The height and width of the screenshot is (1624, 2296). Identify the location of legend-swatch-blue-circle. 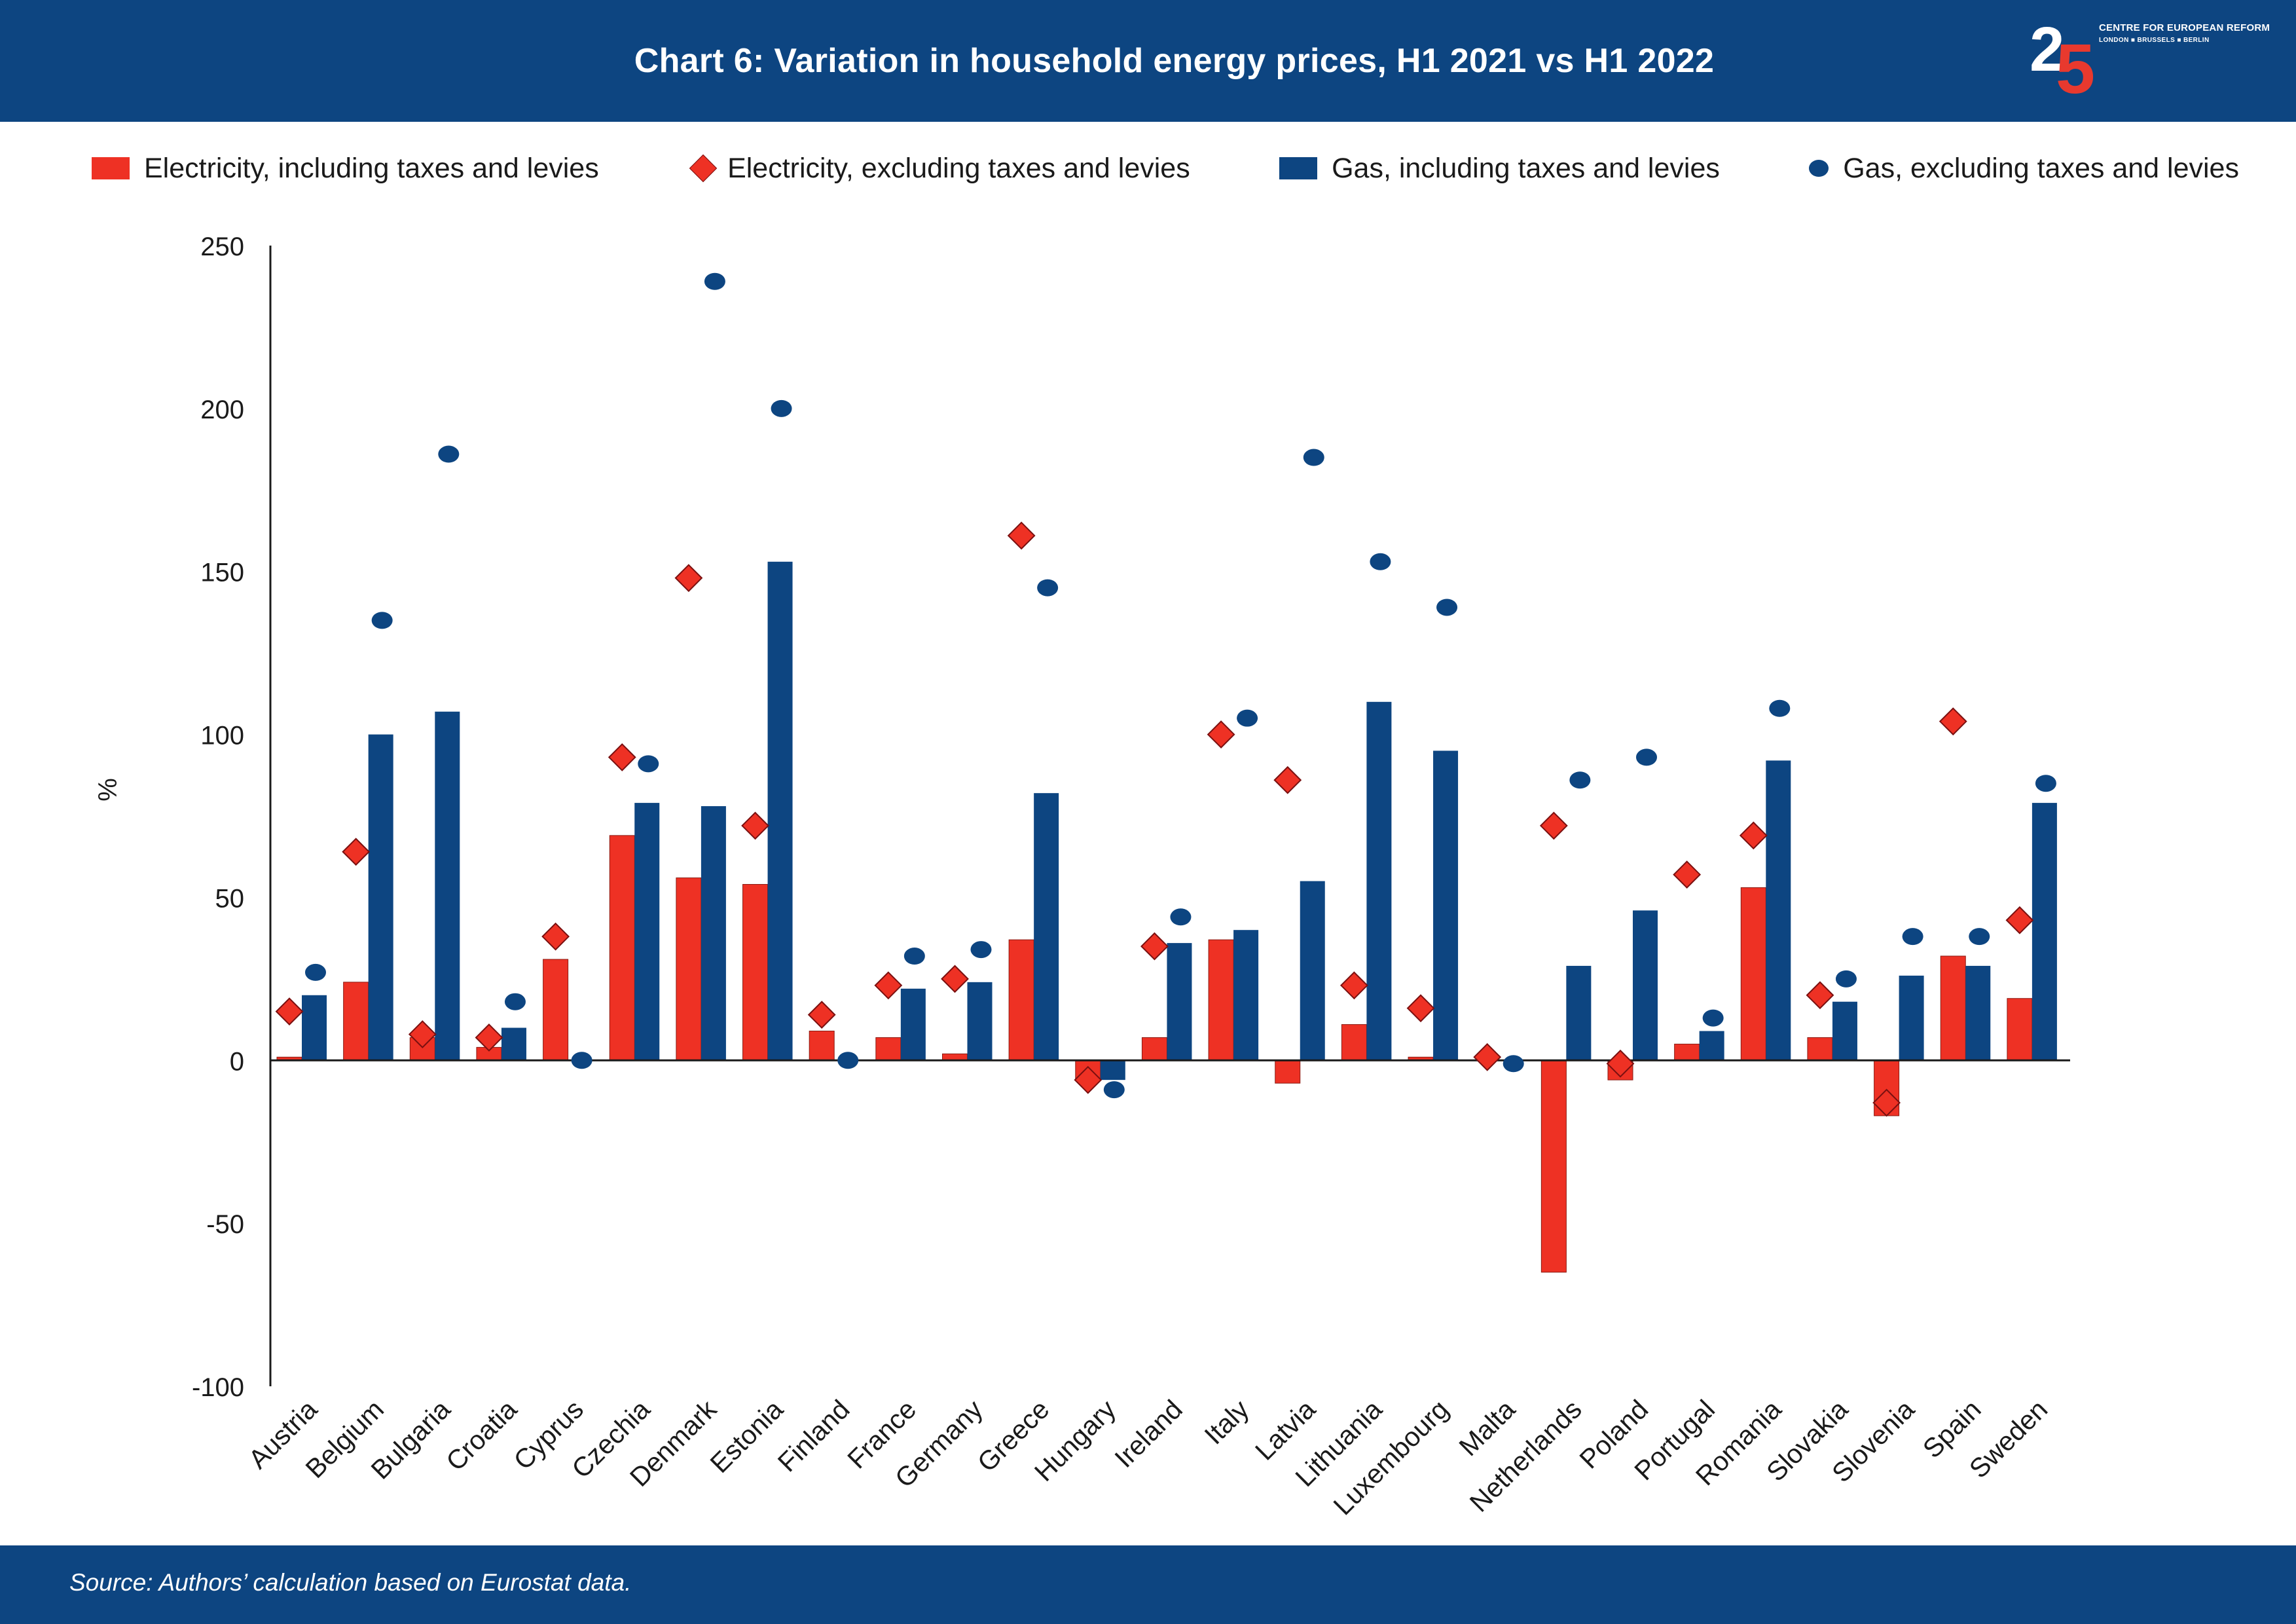
(1819, 168).